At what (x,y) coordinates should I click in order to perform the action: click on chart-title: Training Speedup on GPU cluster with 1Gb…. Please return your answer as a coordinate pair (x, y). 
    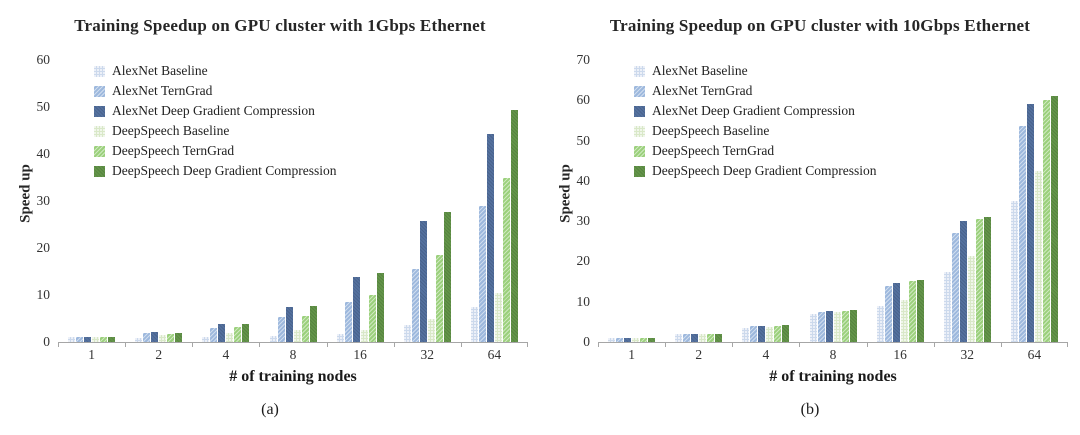
    Looking at the image, I should click on (280, 25).